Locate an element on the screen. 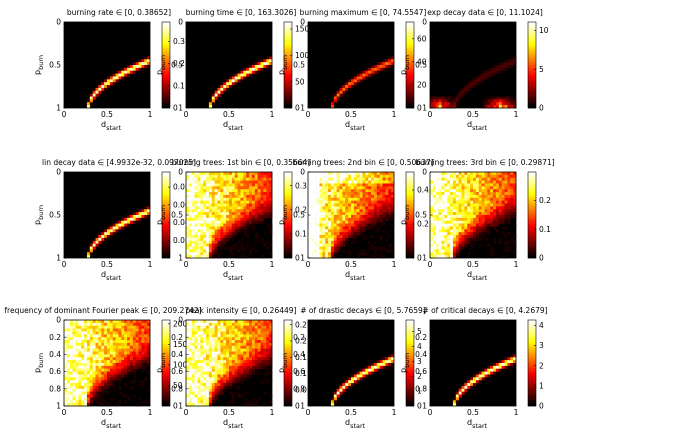 Image resolution: width=681 pixels, height=445 pixels. y-tick-label: 0 is located at coordinates (424, 22).